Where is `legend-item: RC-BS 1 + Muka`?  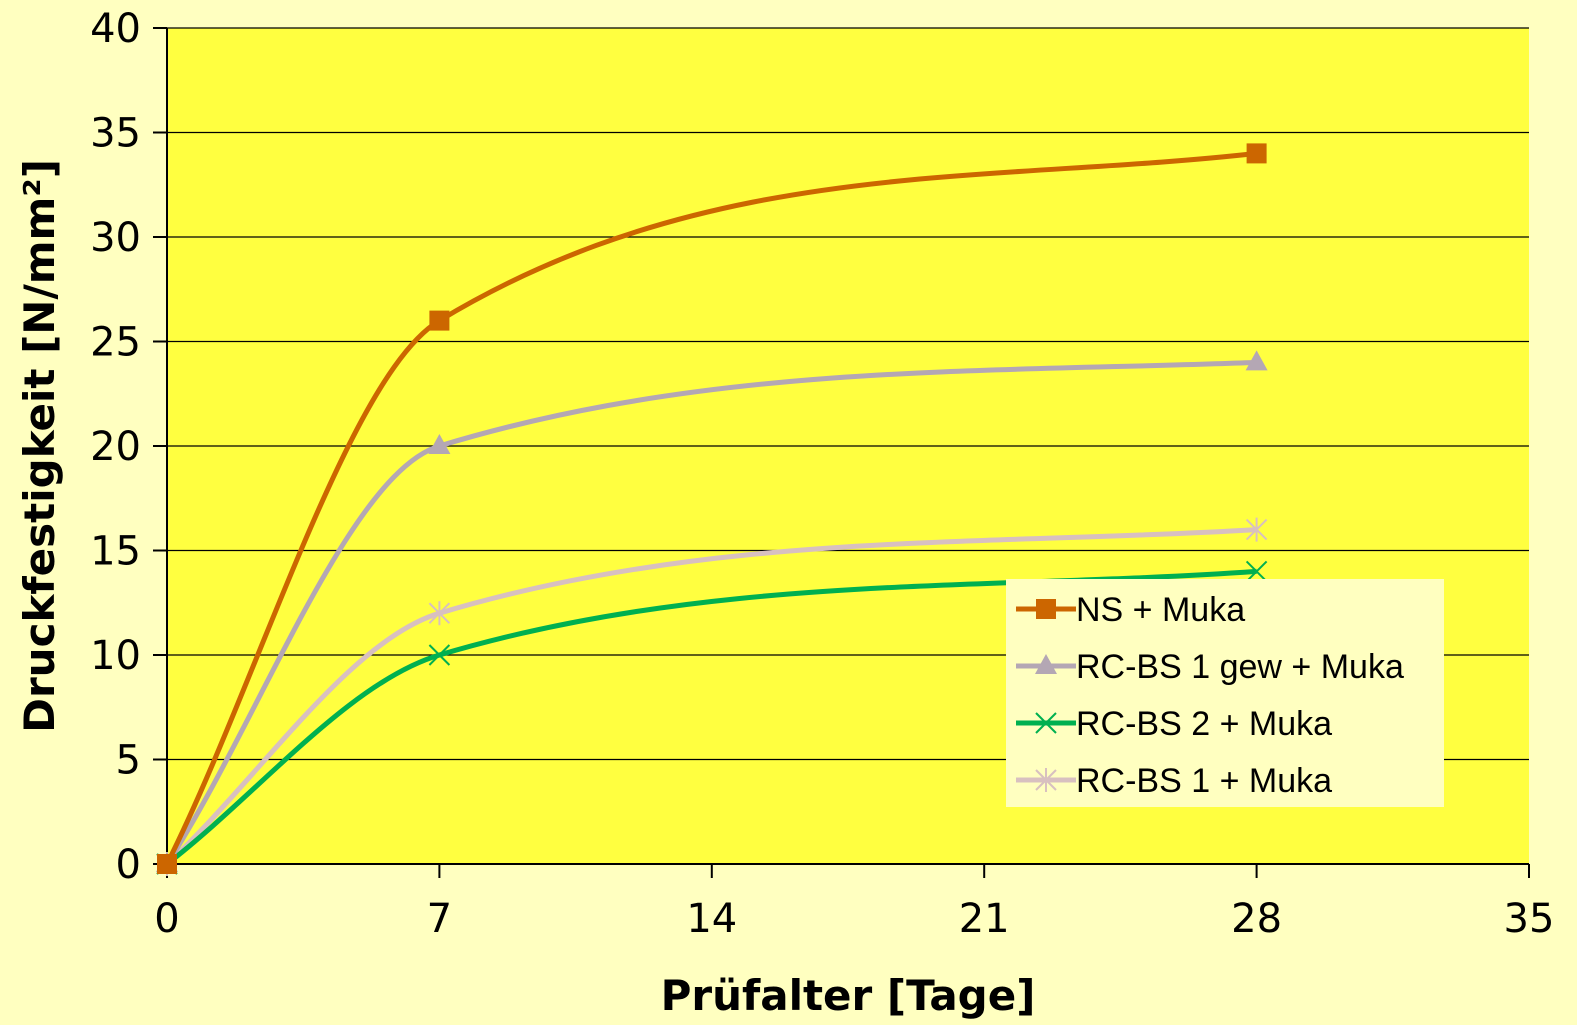 legend-item: RC-BS 1 + Muka is located at coordinates (1174, 781).